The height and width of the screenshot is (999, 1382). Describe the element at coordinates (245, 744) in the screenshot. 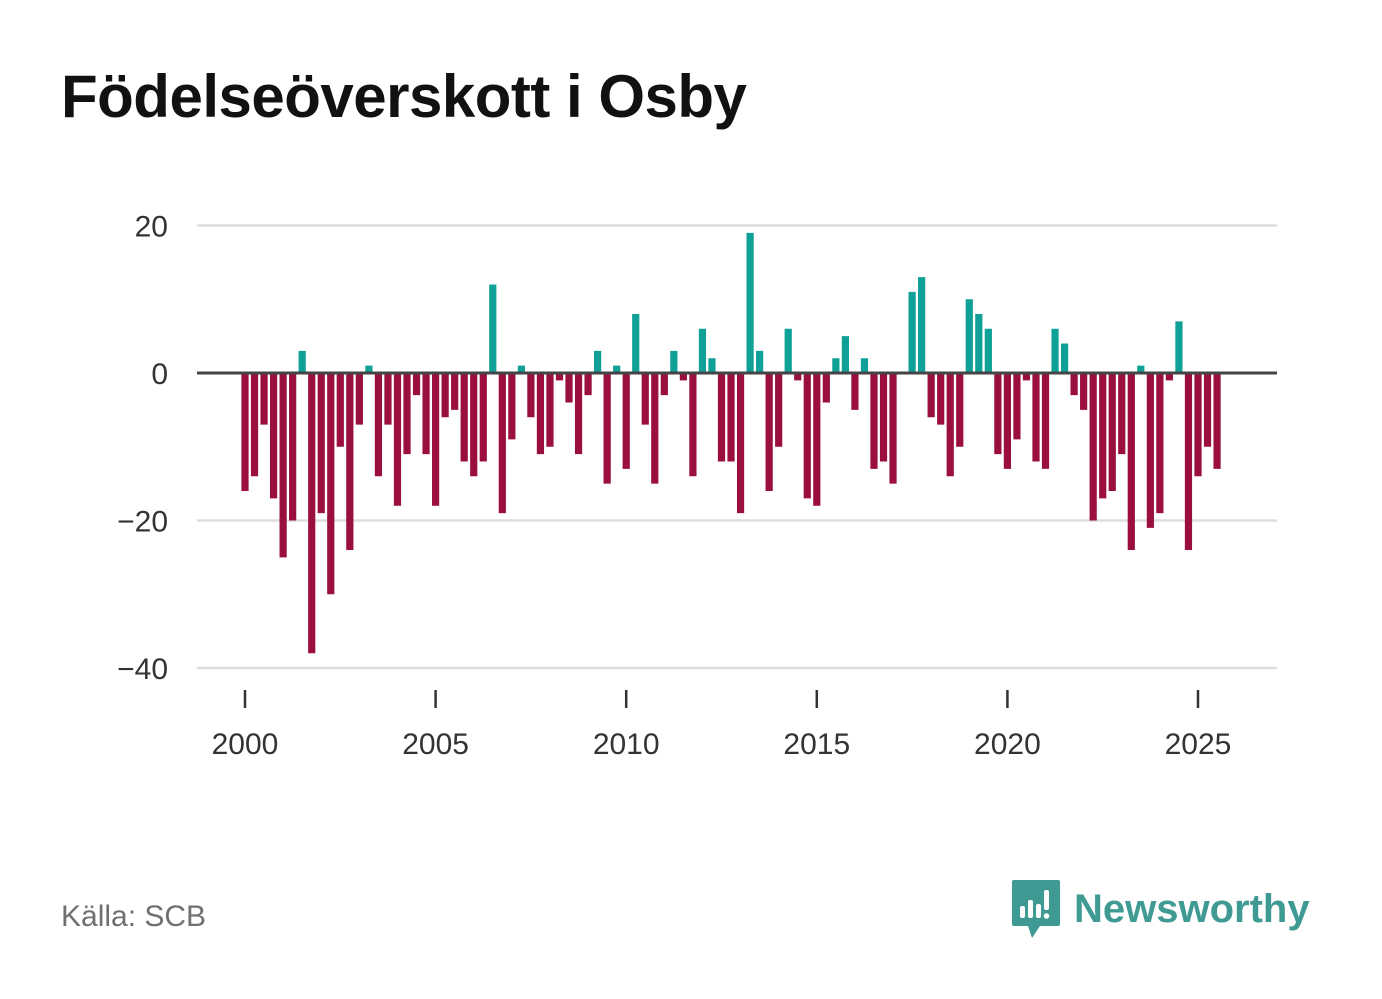

I see `x-tick-label: 2000` at that location.